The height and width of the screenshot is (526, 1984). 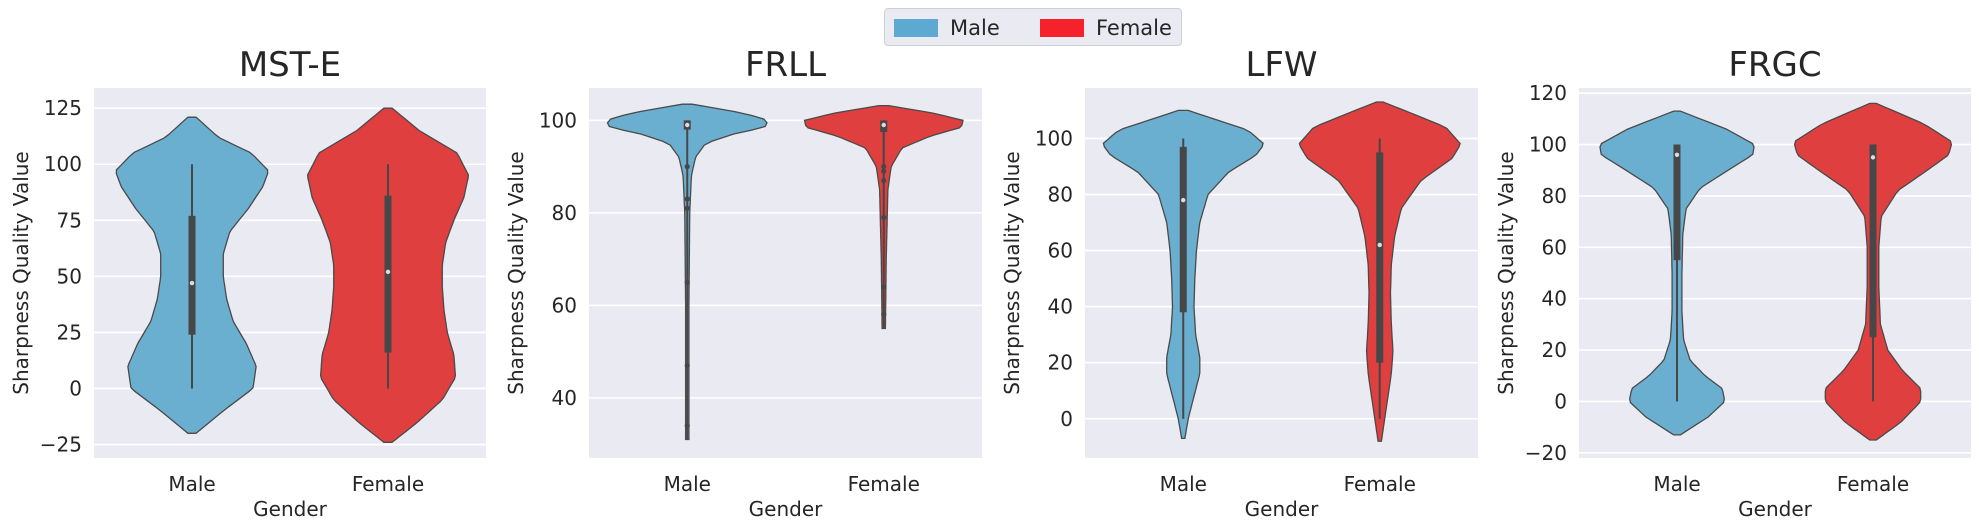 I want to click on y-tick-label: 75, so click(x=69, y=220).